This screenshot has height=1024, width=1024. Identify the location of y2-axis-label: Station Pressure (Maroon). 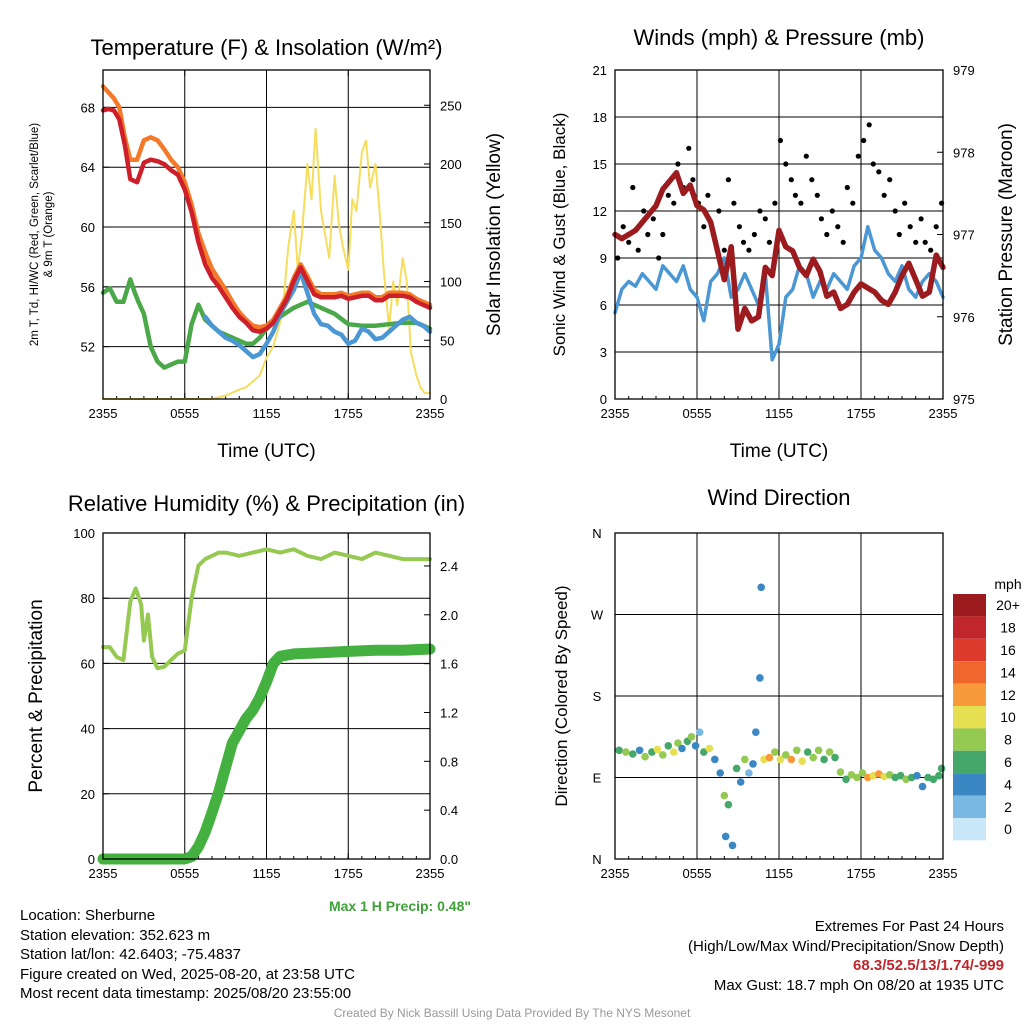
(1006, 234).